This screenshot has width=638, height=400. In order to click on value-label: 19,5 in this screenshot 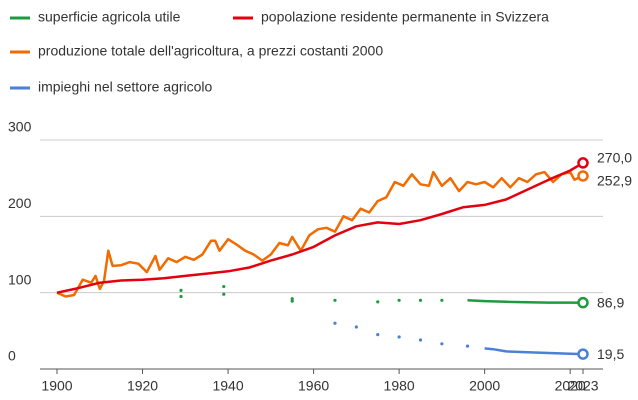, I will do `click(610, 354)`.